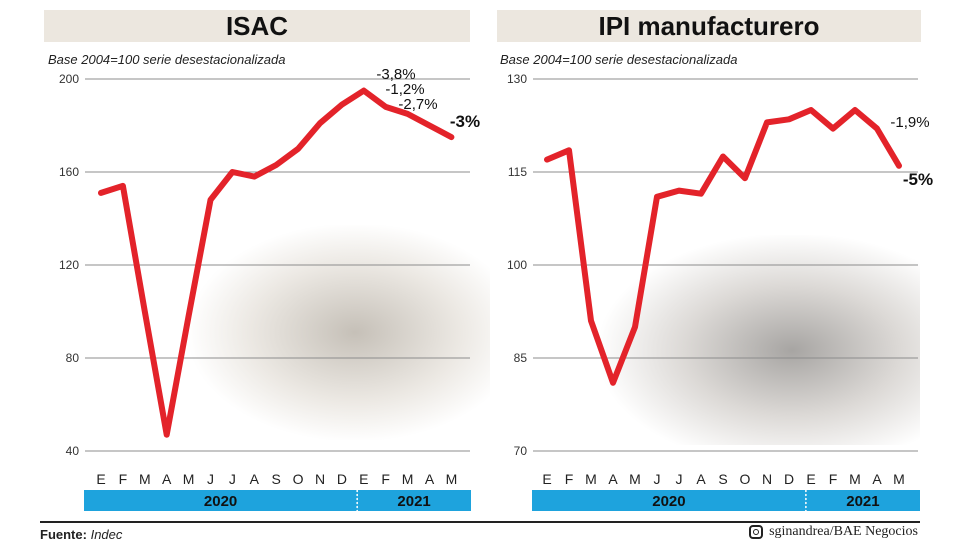 Image resolution: width=970 pixels, height=546 pixels. What do you see at coordinates (73, 358) in the screenshot?
I see `isac-y-tick-label: 80` at bounding box center [73, 358].